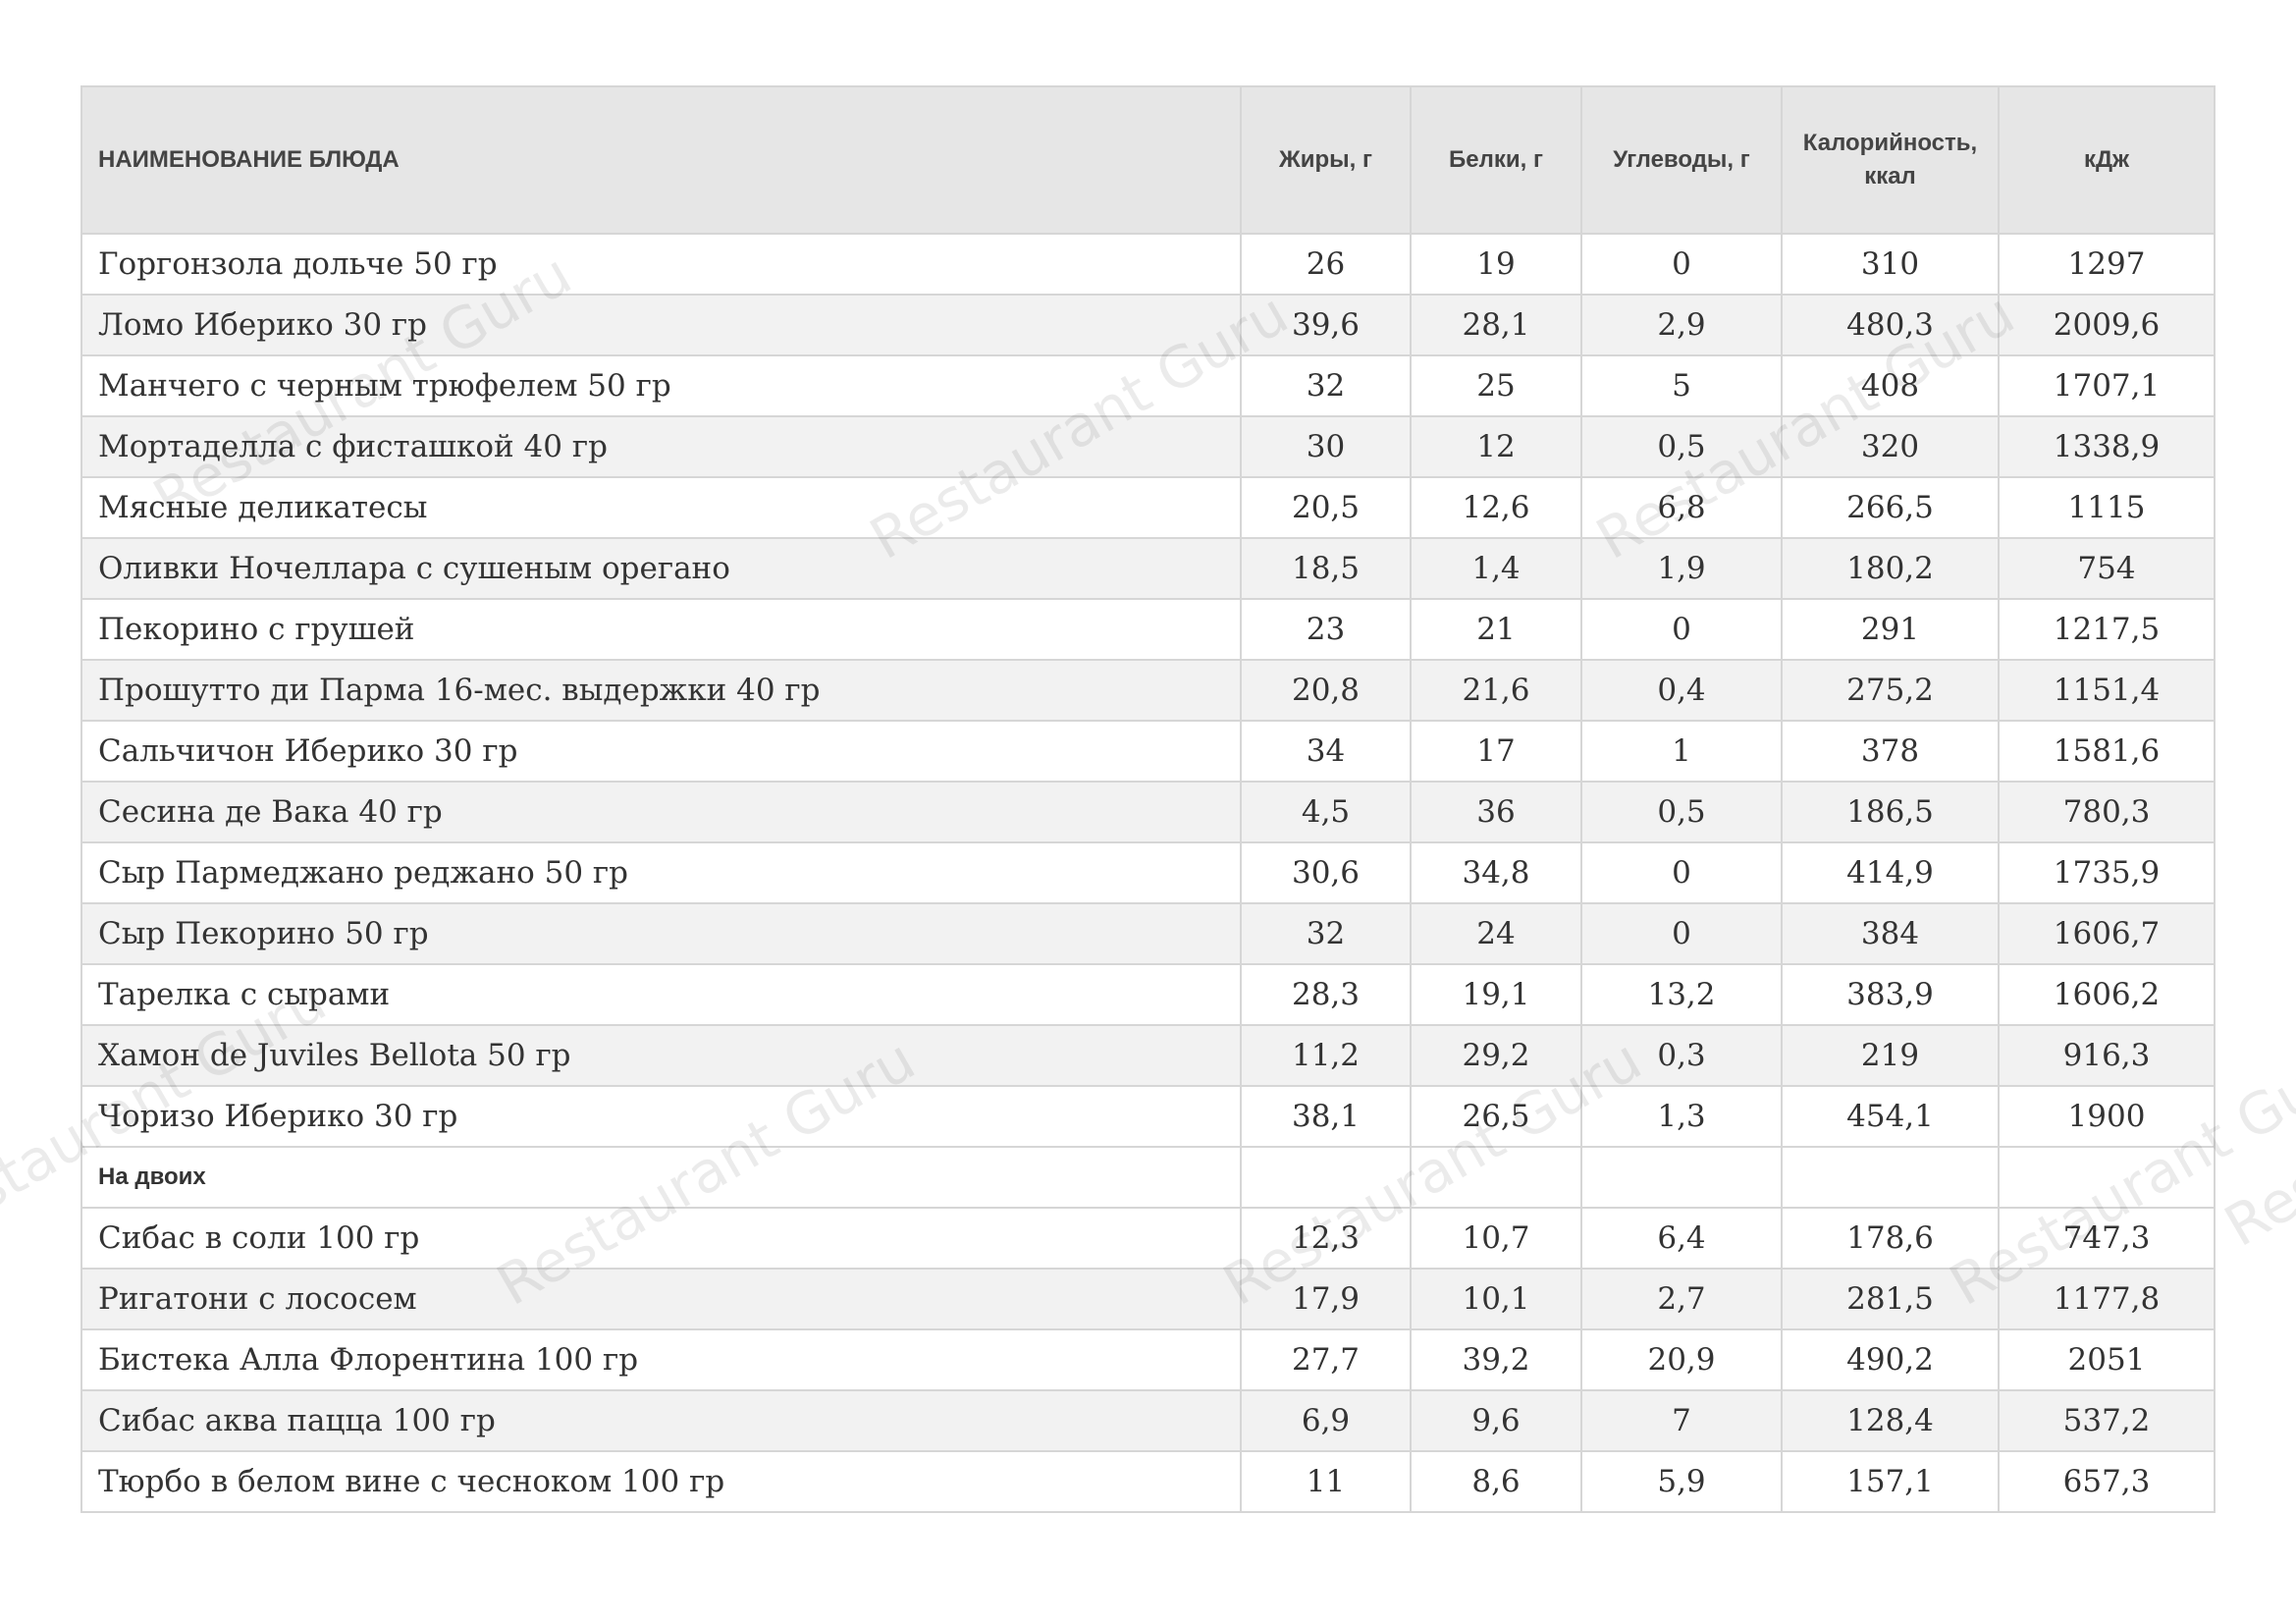 The height and width of the screenshot is (1624, 2296). Describe the element at coordinates (1890, 568) in the screenshot. I see `value-cell: 180,2` at that location.